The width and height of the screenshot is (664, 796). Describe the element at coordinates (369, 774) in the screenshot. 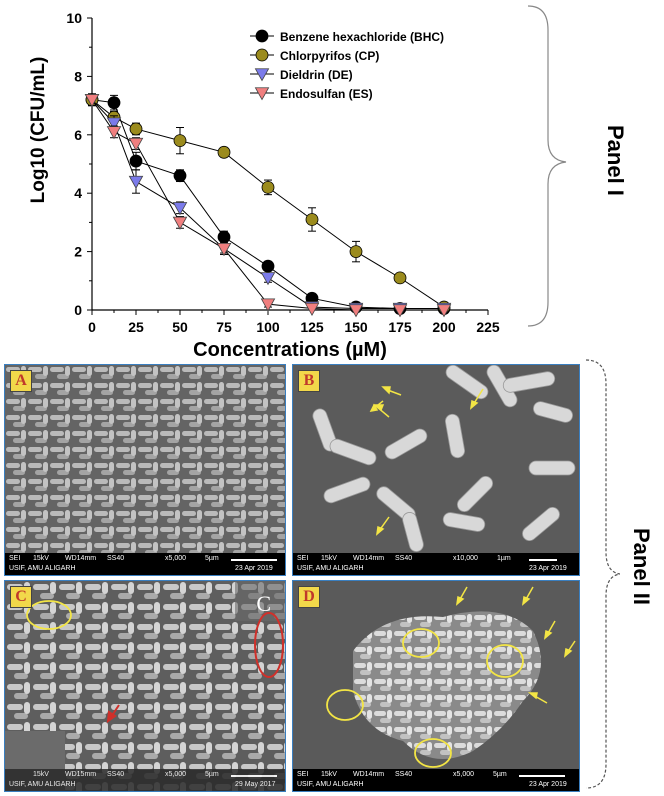

I see `sem-d-wd: WD14mm` at that location.